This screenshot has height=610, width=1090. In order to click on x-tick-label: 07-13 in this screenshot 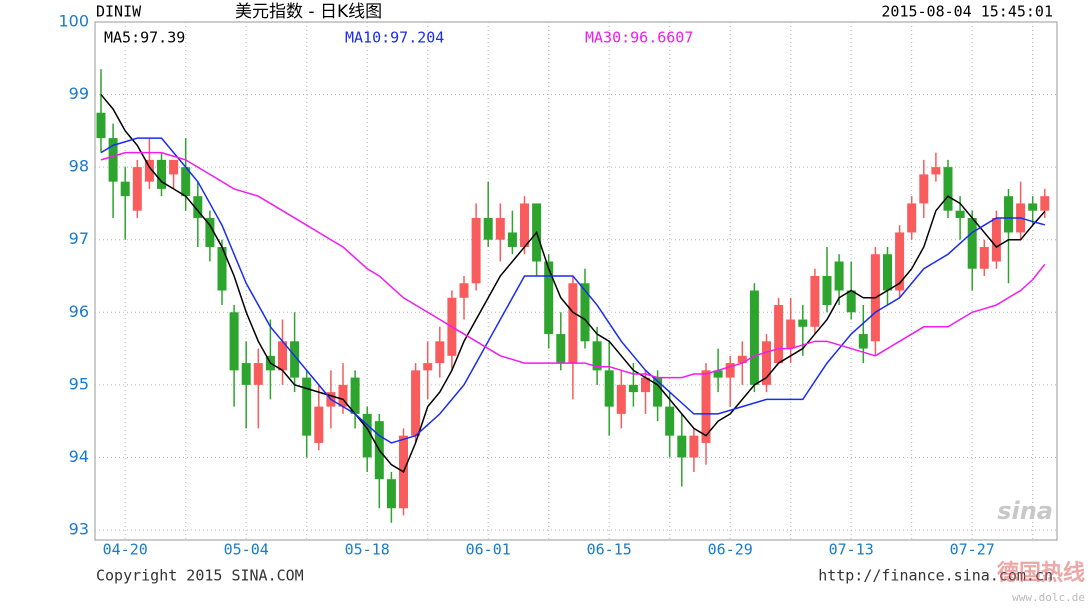, I will do `click(851, 550)`.